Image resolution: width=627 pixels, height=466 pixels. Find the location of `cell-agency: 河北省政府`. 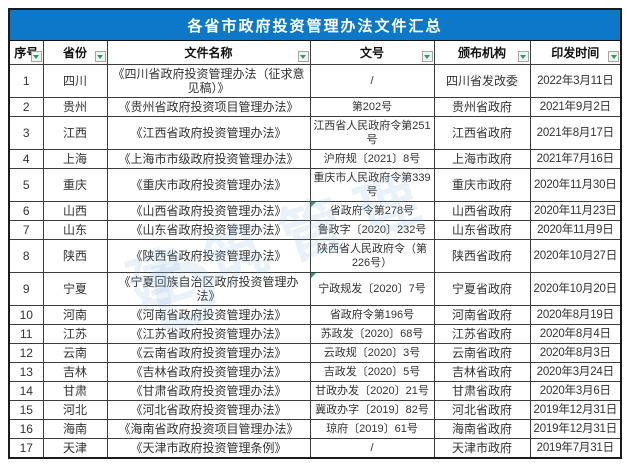

cell-agency: 河北省政府 is located at coordinates (482, 410).